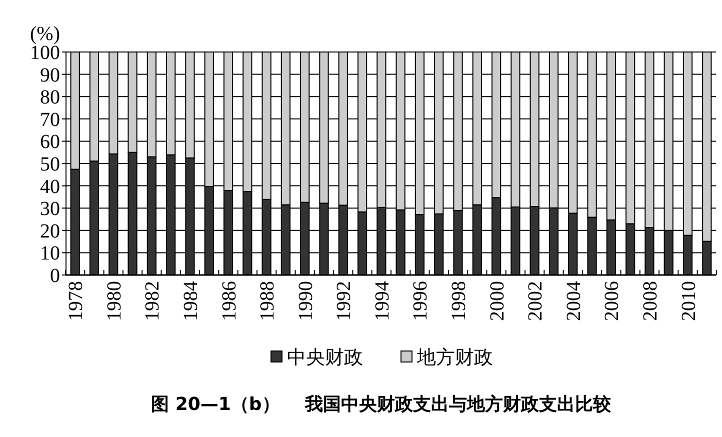 The height and width of the screenshot is (437, 722). What do you see at coordinates (612, 301) in the screenshot?
I see `x-tick-label: 2006` at bounding box center [612, 301].